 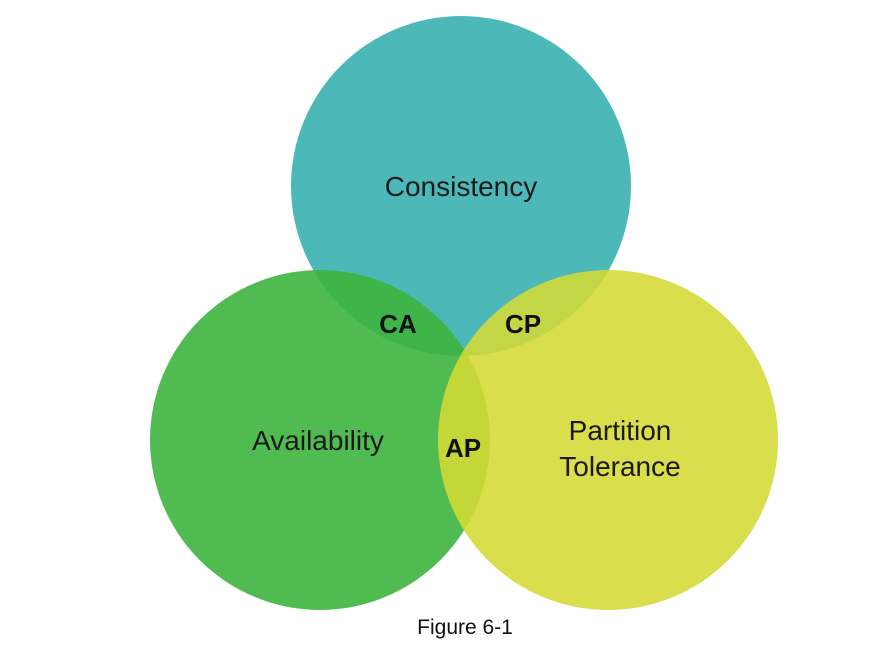 What do you see at coordinates (619, 466) in the screenshot?
I see `label-tolerance: Tolerance` at bounding box center [619, 466].